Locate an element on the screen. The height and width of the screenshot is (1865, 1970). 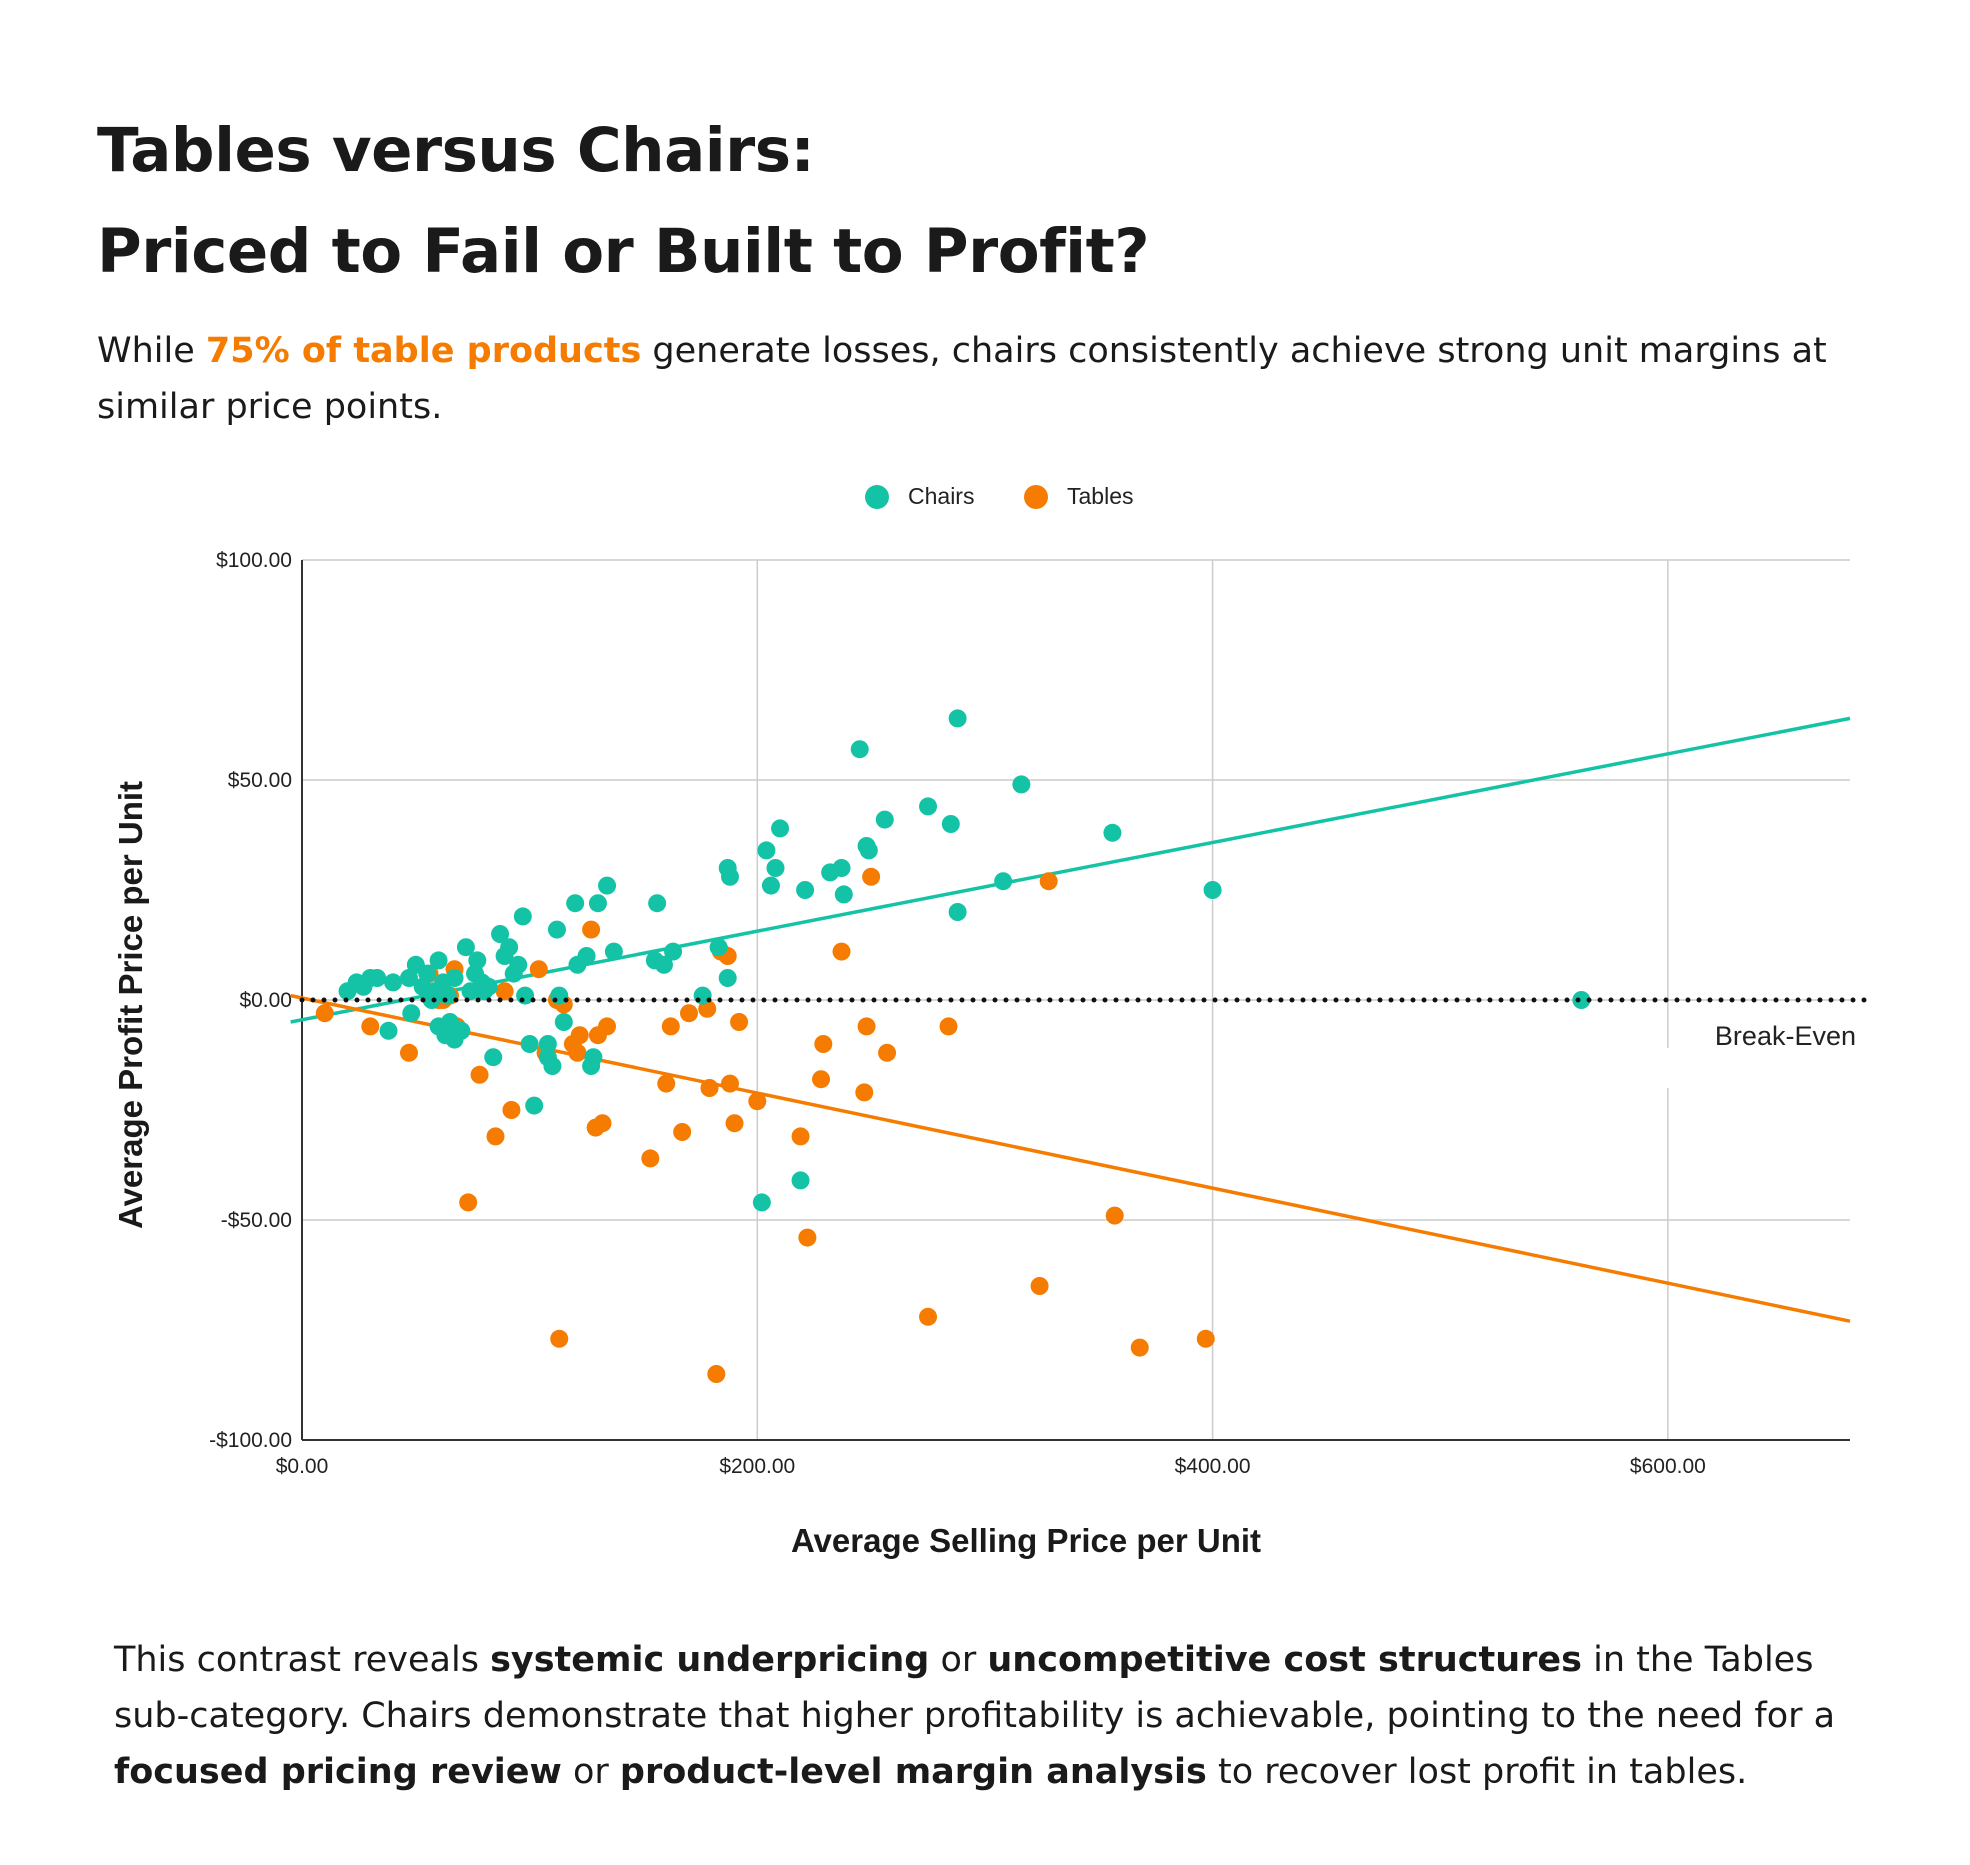
x-axis-title: Average Selling Price per Unit is located at coordinates (1026, 1540).